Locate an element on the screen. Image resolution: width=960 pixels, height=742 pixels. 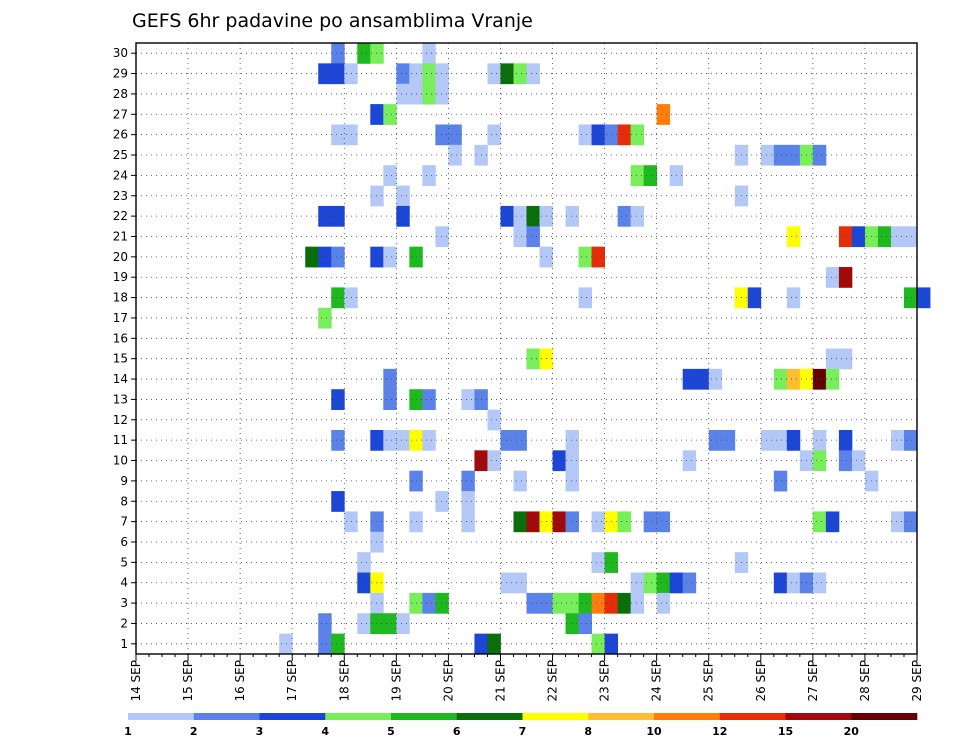
y-tick-label: 20 is located at coordinates (120, 257).